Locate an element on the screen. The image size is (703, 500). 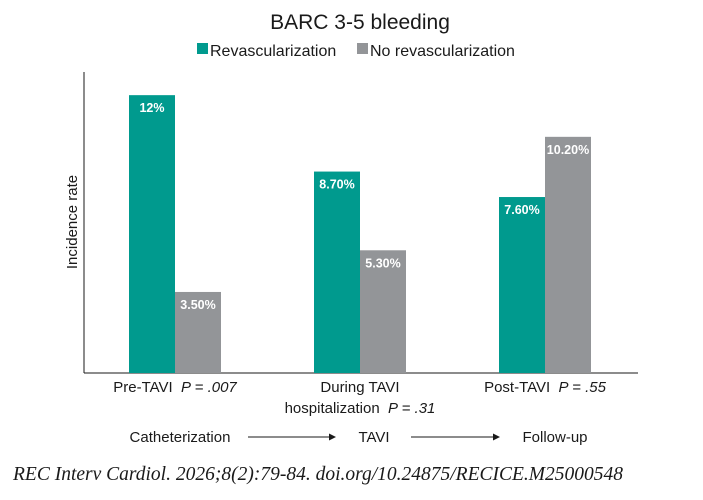
bar-value-label: 10.20% is located at coordinates (568, 150).